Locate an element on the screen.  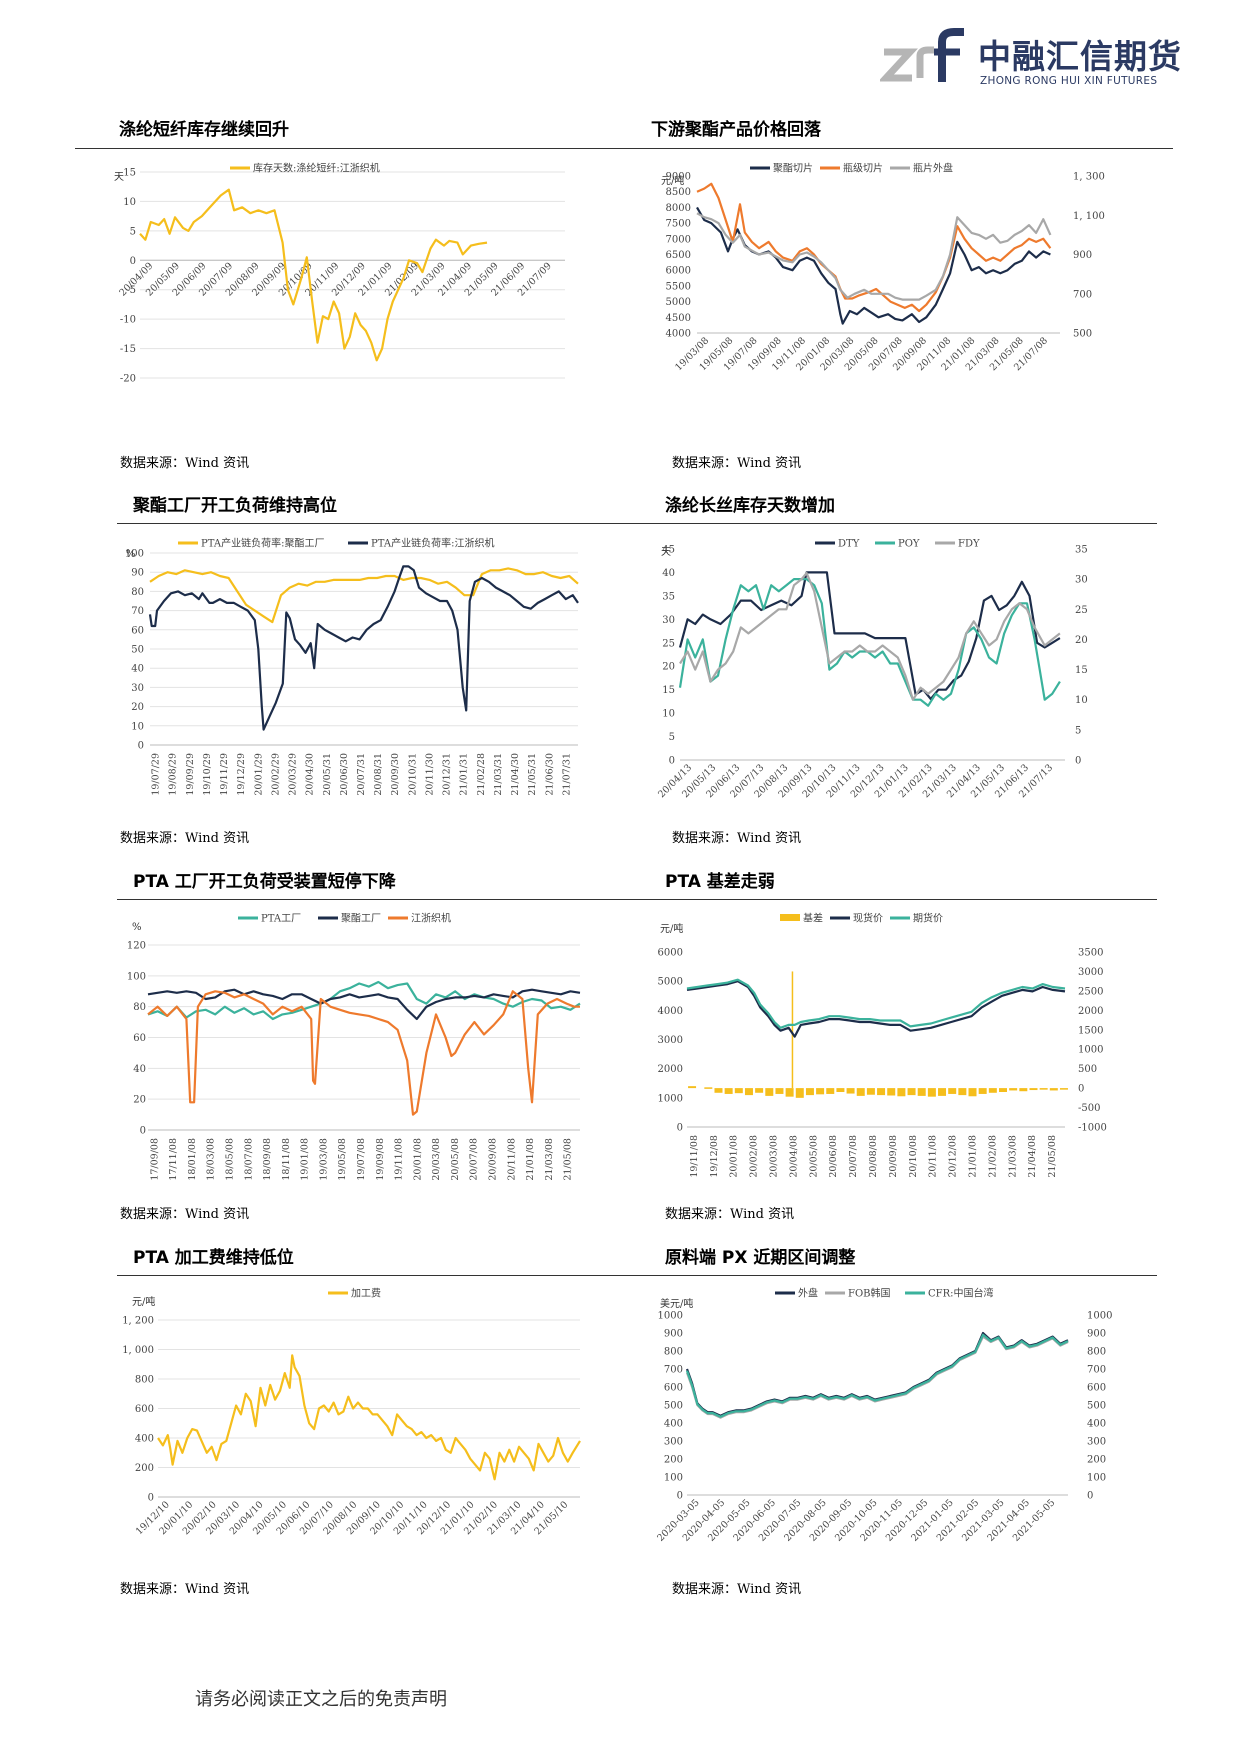
source-note-4: 数据来源：Wind 资讯 is located at coordinates (737, 838).